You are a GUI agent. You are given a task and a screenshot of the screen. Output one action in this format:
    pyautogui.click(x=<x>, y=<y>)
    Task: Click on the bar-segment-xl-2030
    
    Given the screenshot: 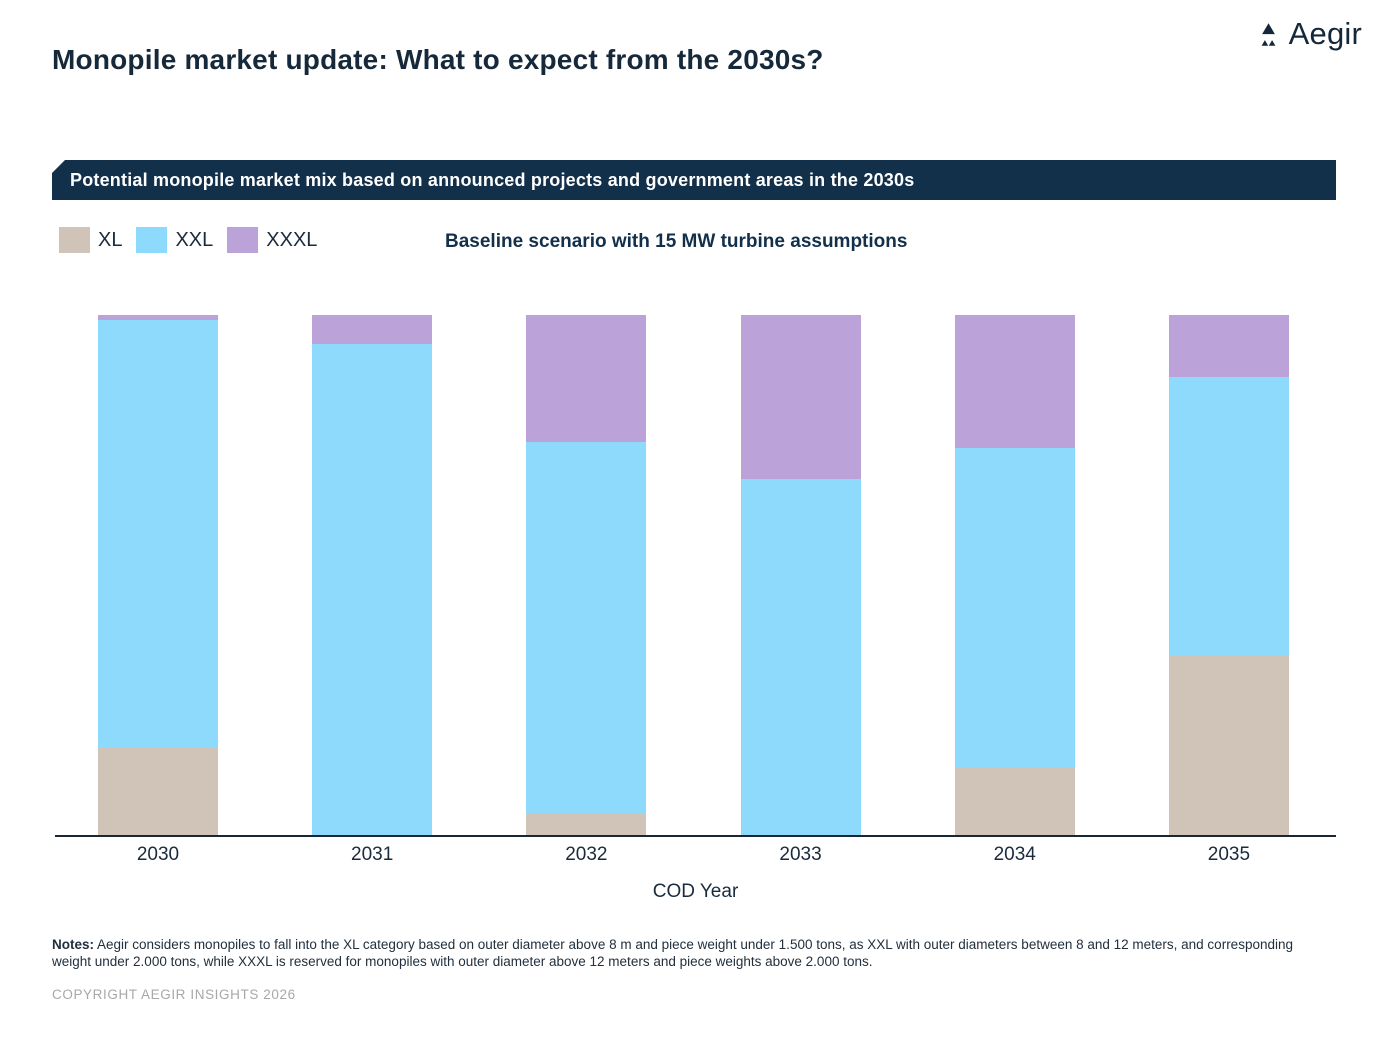 What is the action you would take?
    pyautogui.click(x=158, y=790)
    